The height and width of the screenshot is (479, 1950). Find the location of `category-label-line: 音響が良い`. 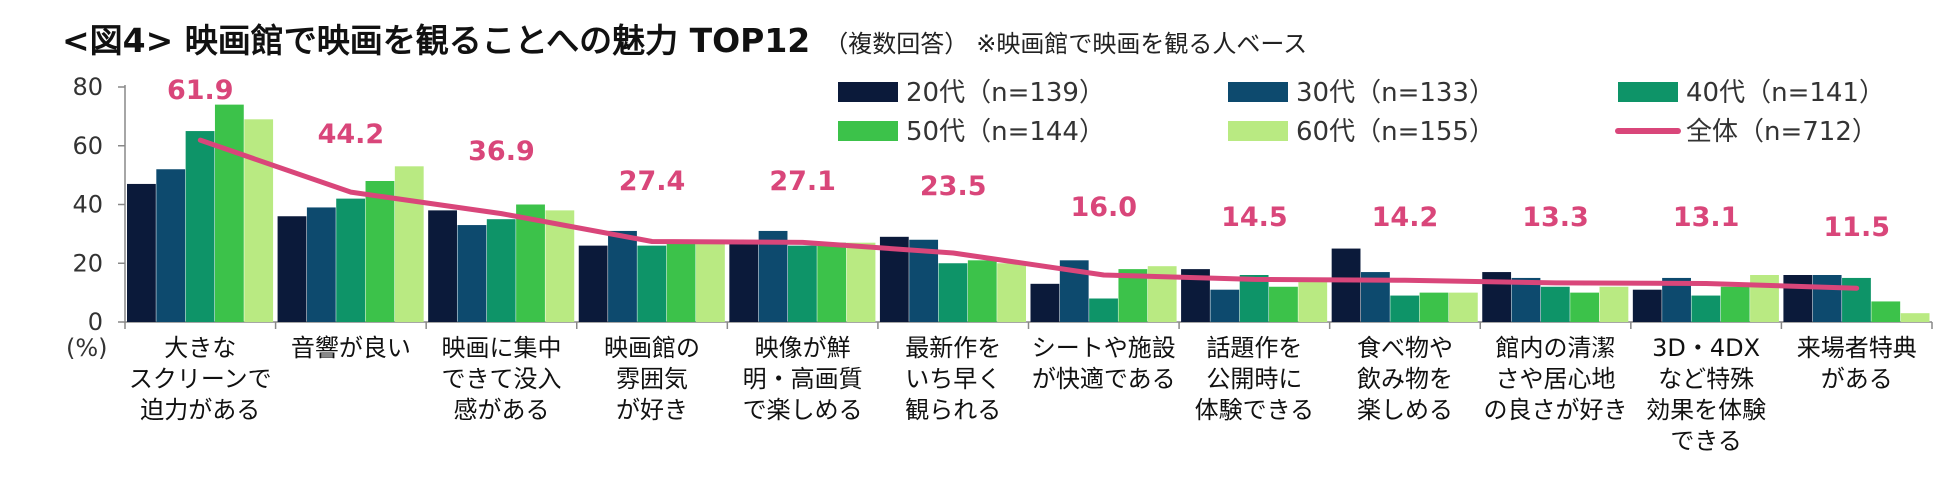

category-label-line: 音響が良い is located at coordinates (351, 348).